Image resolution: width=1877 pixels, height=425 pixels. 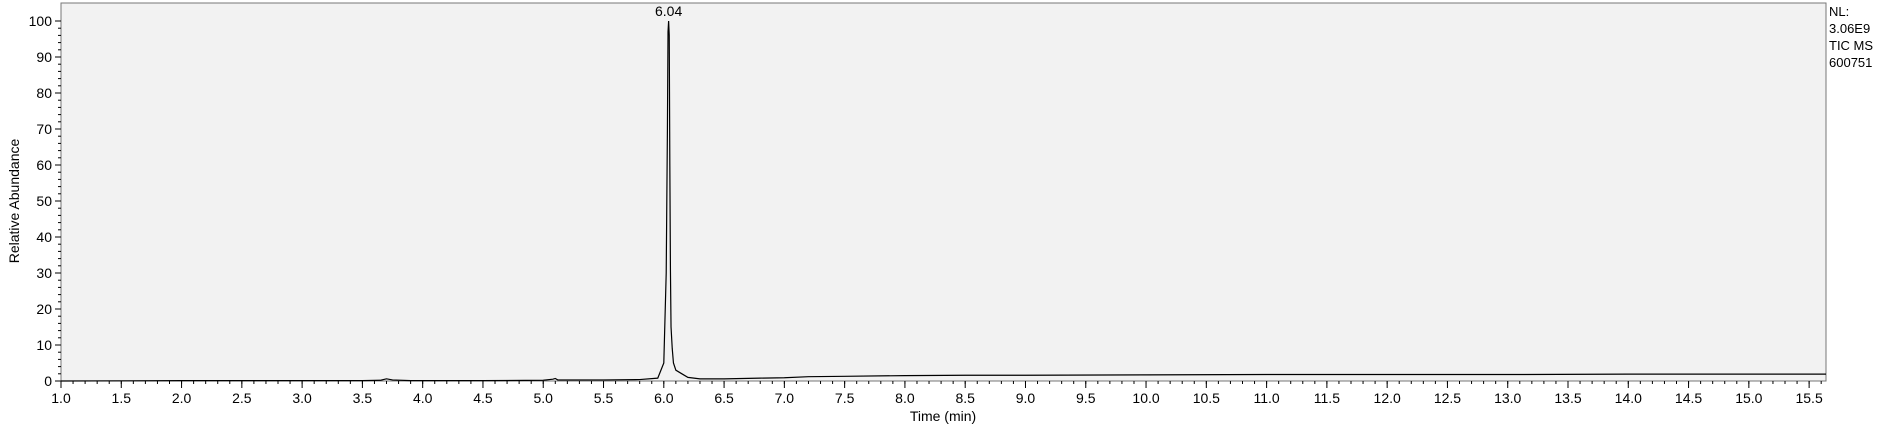 What do you see at coordinates (44, 57) in the screenshot?
I see `y-tick-label: 90` at bounding box center [44, 57].